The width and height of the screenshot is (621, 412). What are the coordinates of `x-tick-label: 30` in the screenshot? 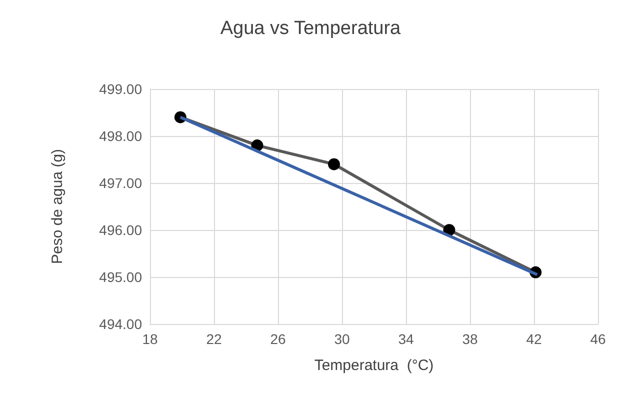 It's located at (342, 339).